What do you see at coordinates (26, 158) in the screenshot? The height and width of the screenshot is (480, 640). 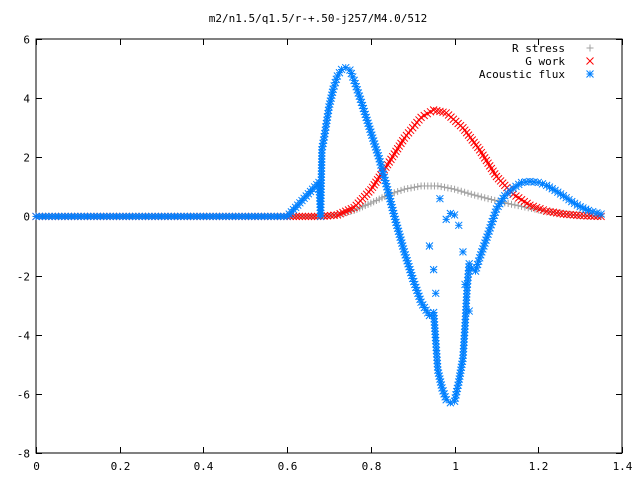 I see `y-tick-label: 2` at bounding box center [26, 158].